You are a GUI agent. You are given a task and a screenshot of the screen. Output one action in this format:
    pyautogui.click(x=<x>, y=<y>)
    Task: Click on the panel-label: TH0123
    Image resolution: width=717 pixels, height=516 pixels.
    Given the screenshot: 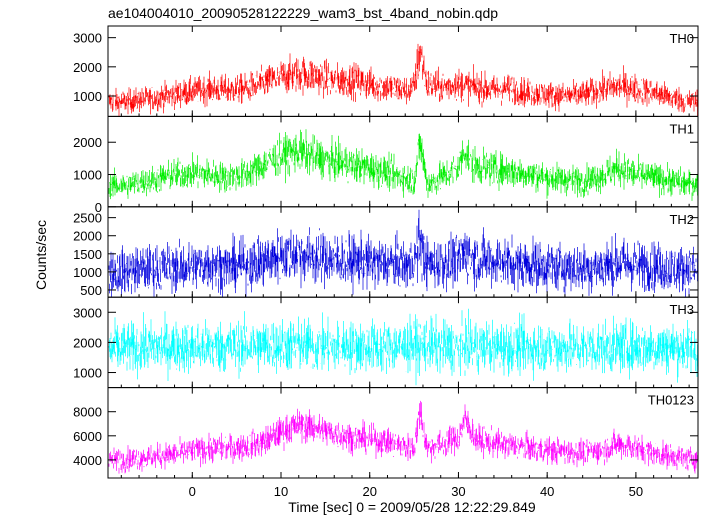 What is the action you would take?
    pyautogui.click(x=671, y=400)
    